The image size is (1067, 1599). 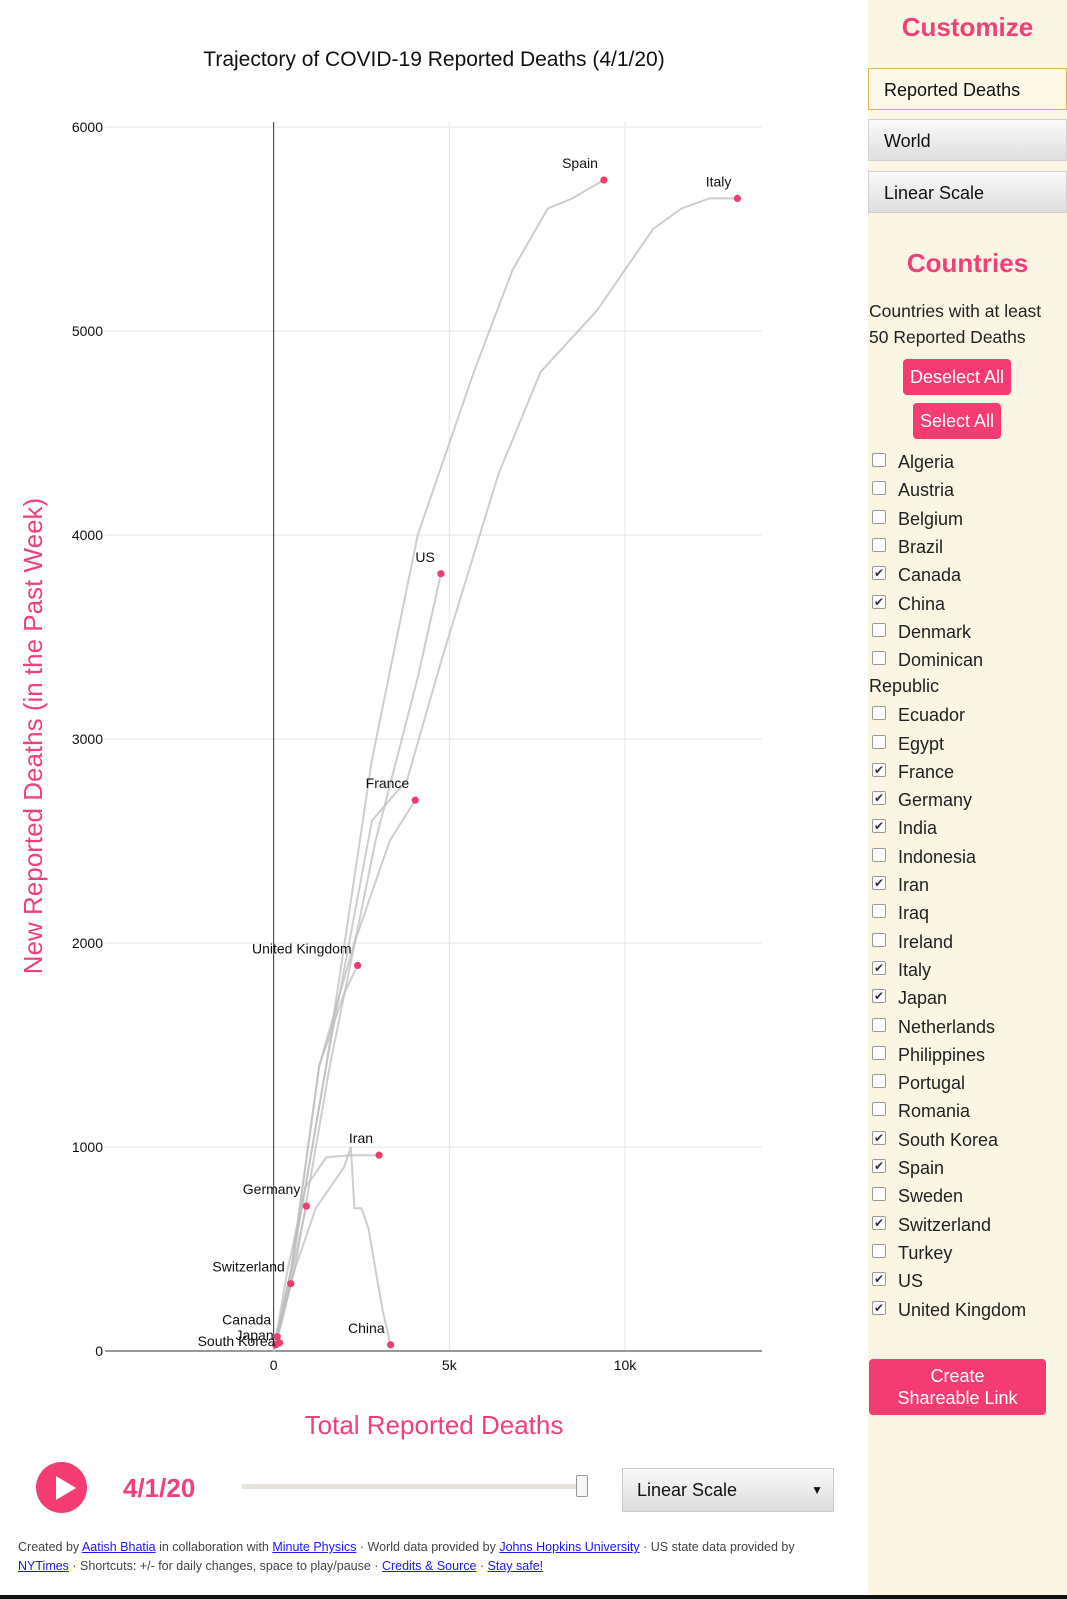 I want to click on series-label: France, so click(x=388, y=783).